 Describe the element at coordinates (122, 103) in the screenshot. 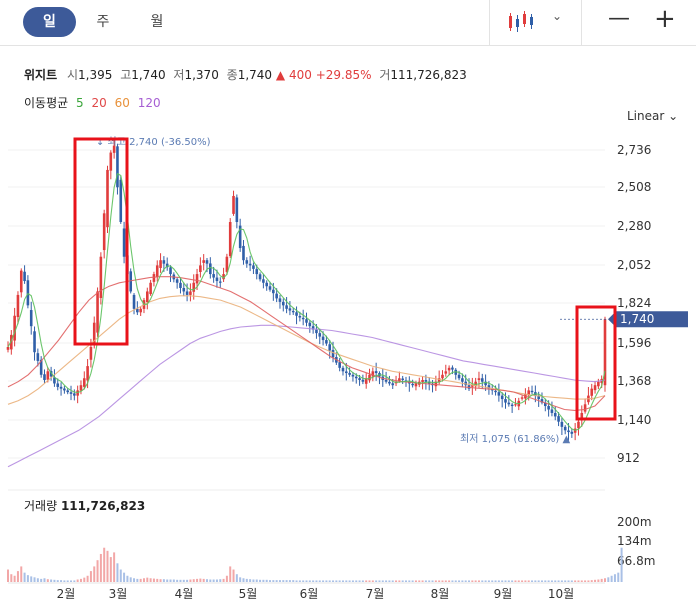

I see `ma60-legend: 60` at that location.